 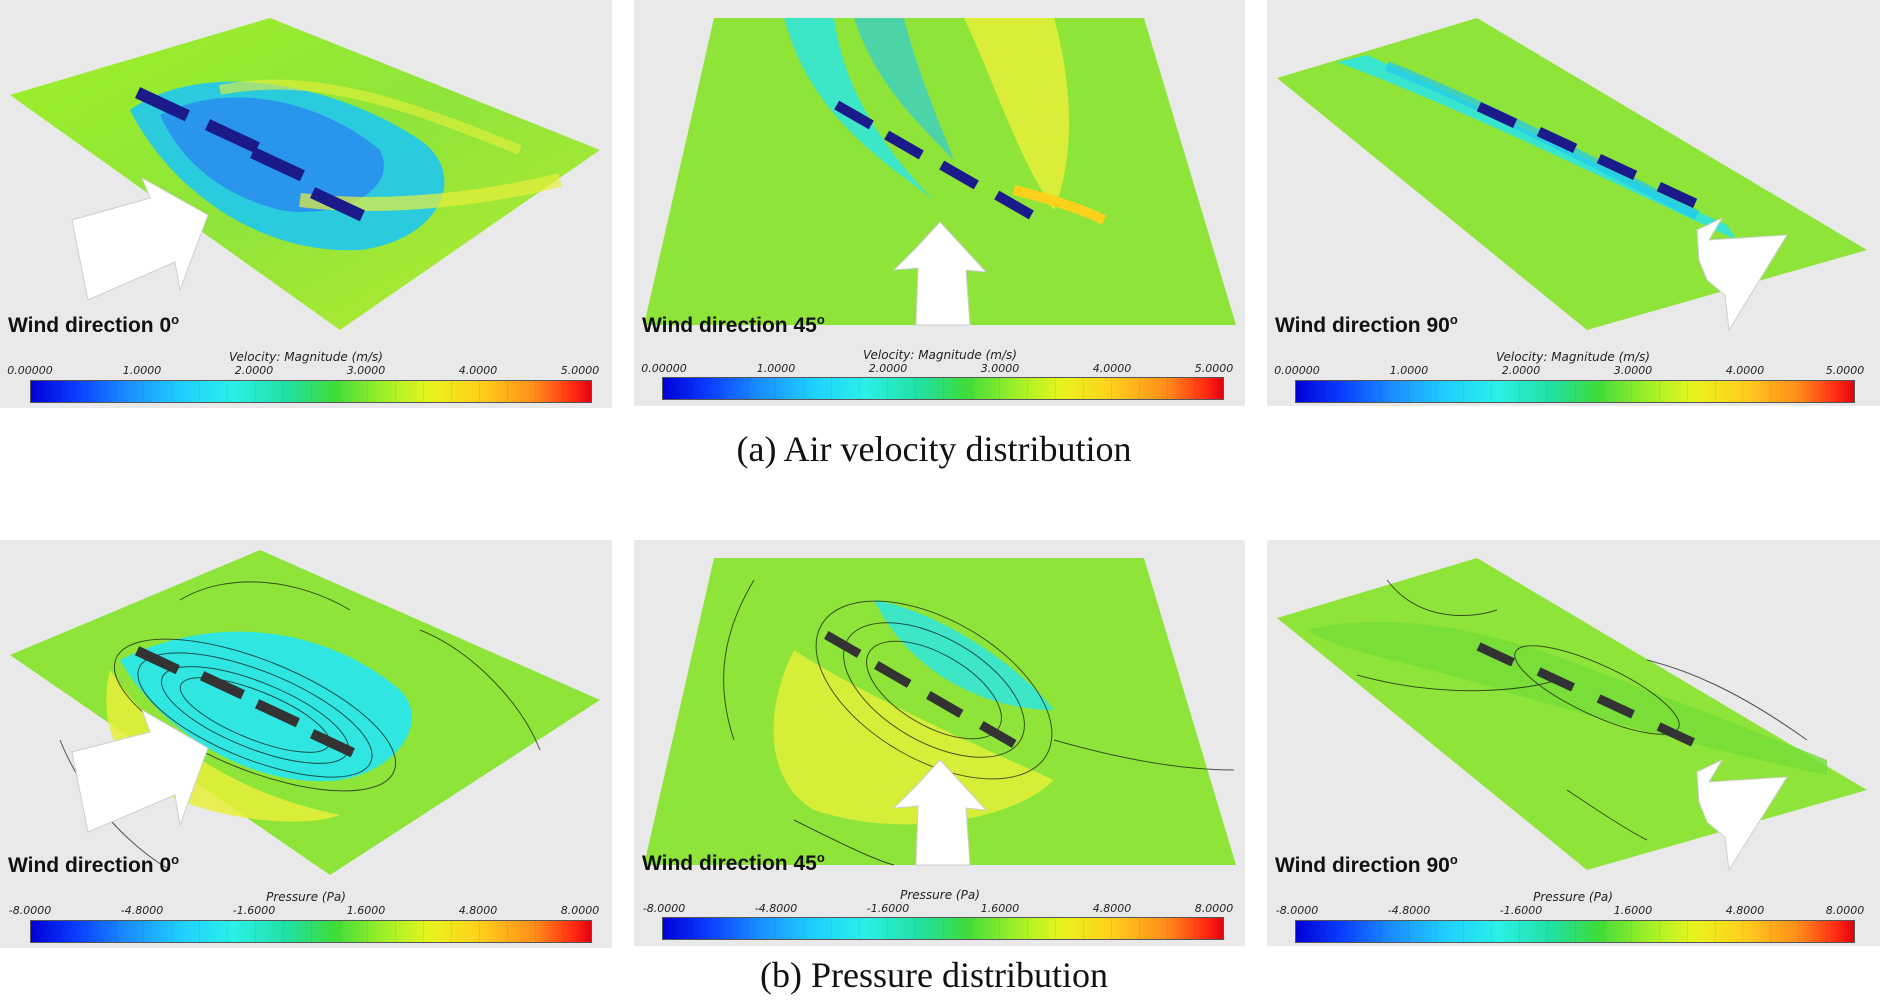 I want to click on velocity-panel-90-colorbar, so click(x=1575, y=391).